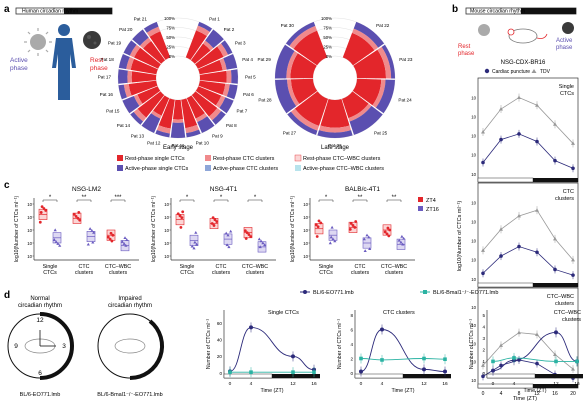 The height and width of the screenshot is (408, 588). I want to click on ytick-label: 8, so click(351, 315).